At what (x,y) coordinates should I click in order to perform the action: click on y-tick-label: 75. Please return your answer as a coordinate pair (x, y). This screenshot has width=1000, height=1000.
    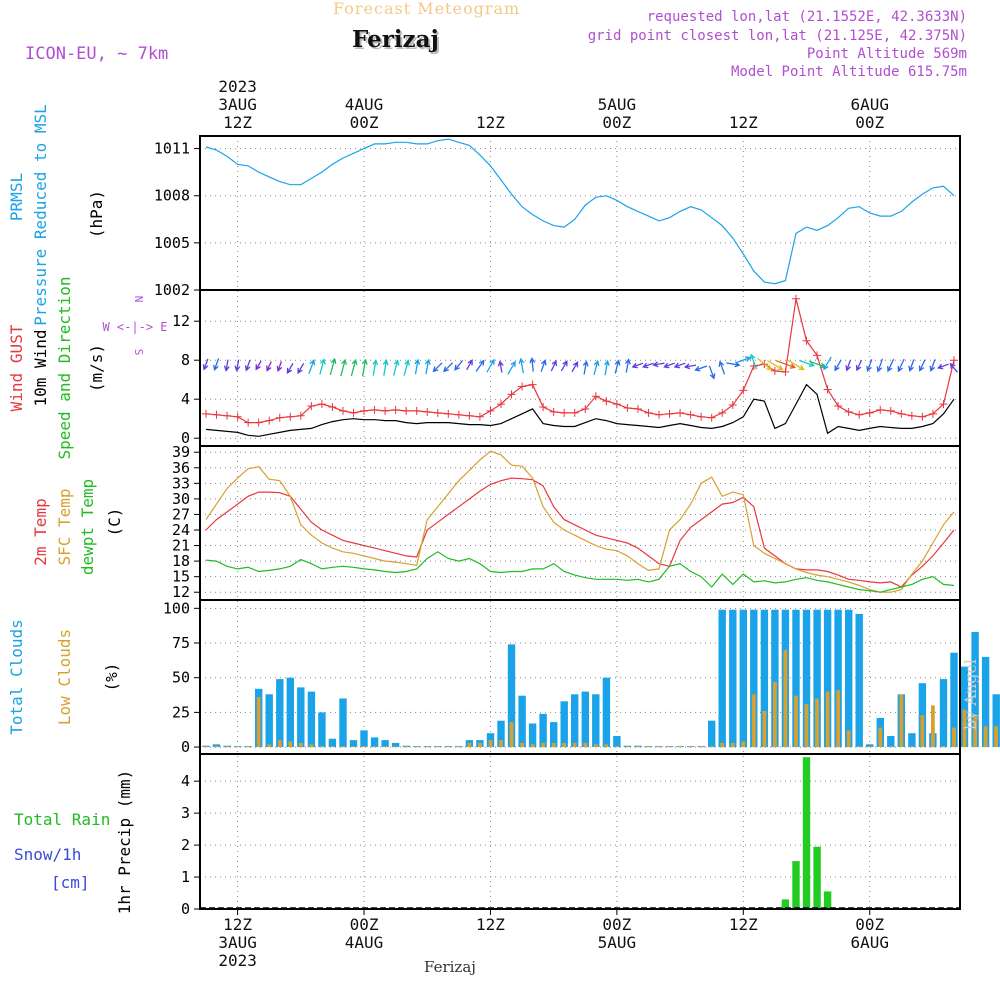
    Looking at the image, I should click on (181, 643).